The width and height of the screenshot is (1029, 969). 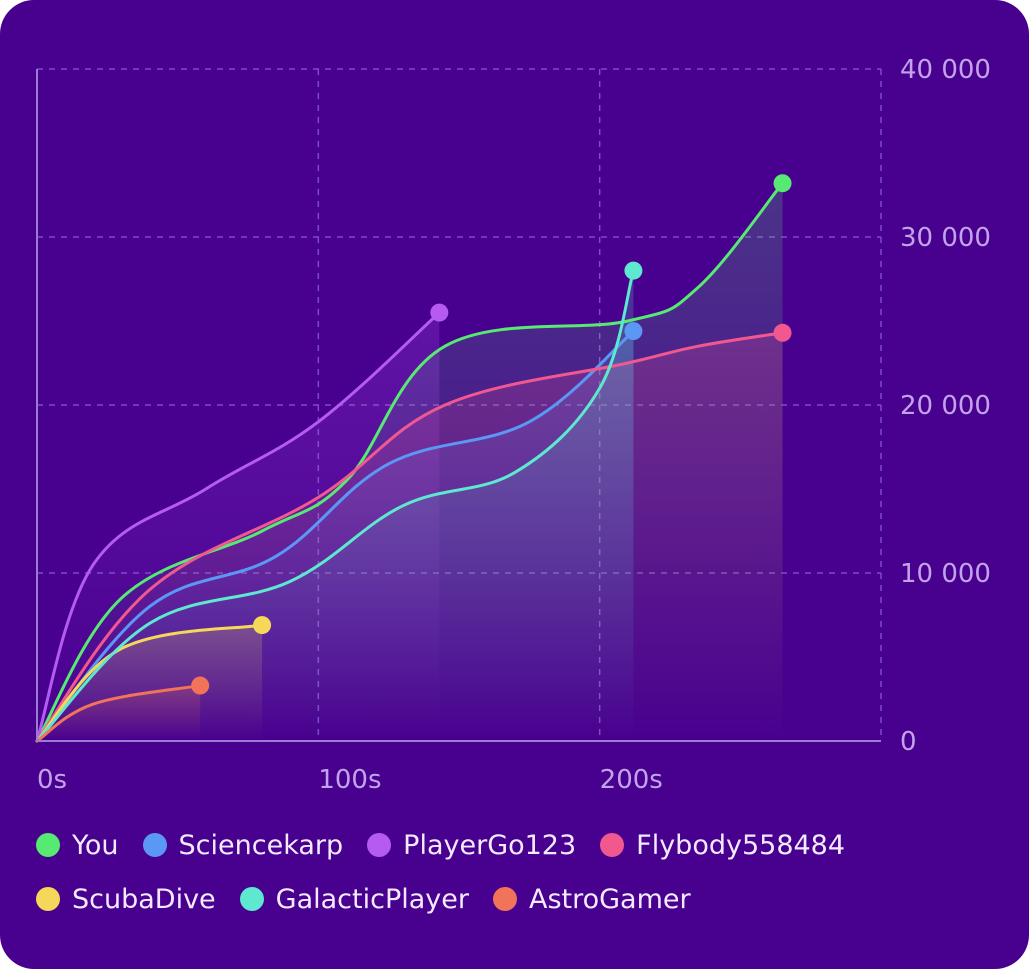 I want to click on end-point-galacticplayer, so click(x=633, y=270).